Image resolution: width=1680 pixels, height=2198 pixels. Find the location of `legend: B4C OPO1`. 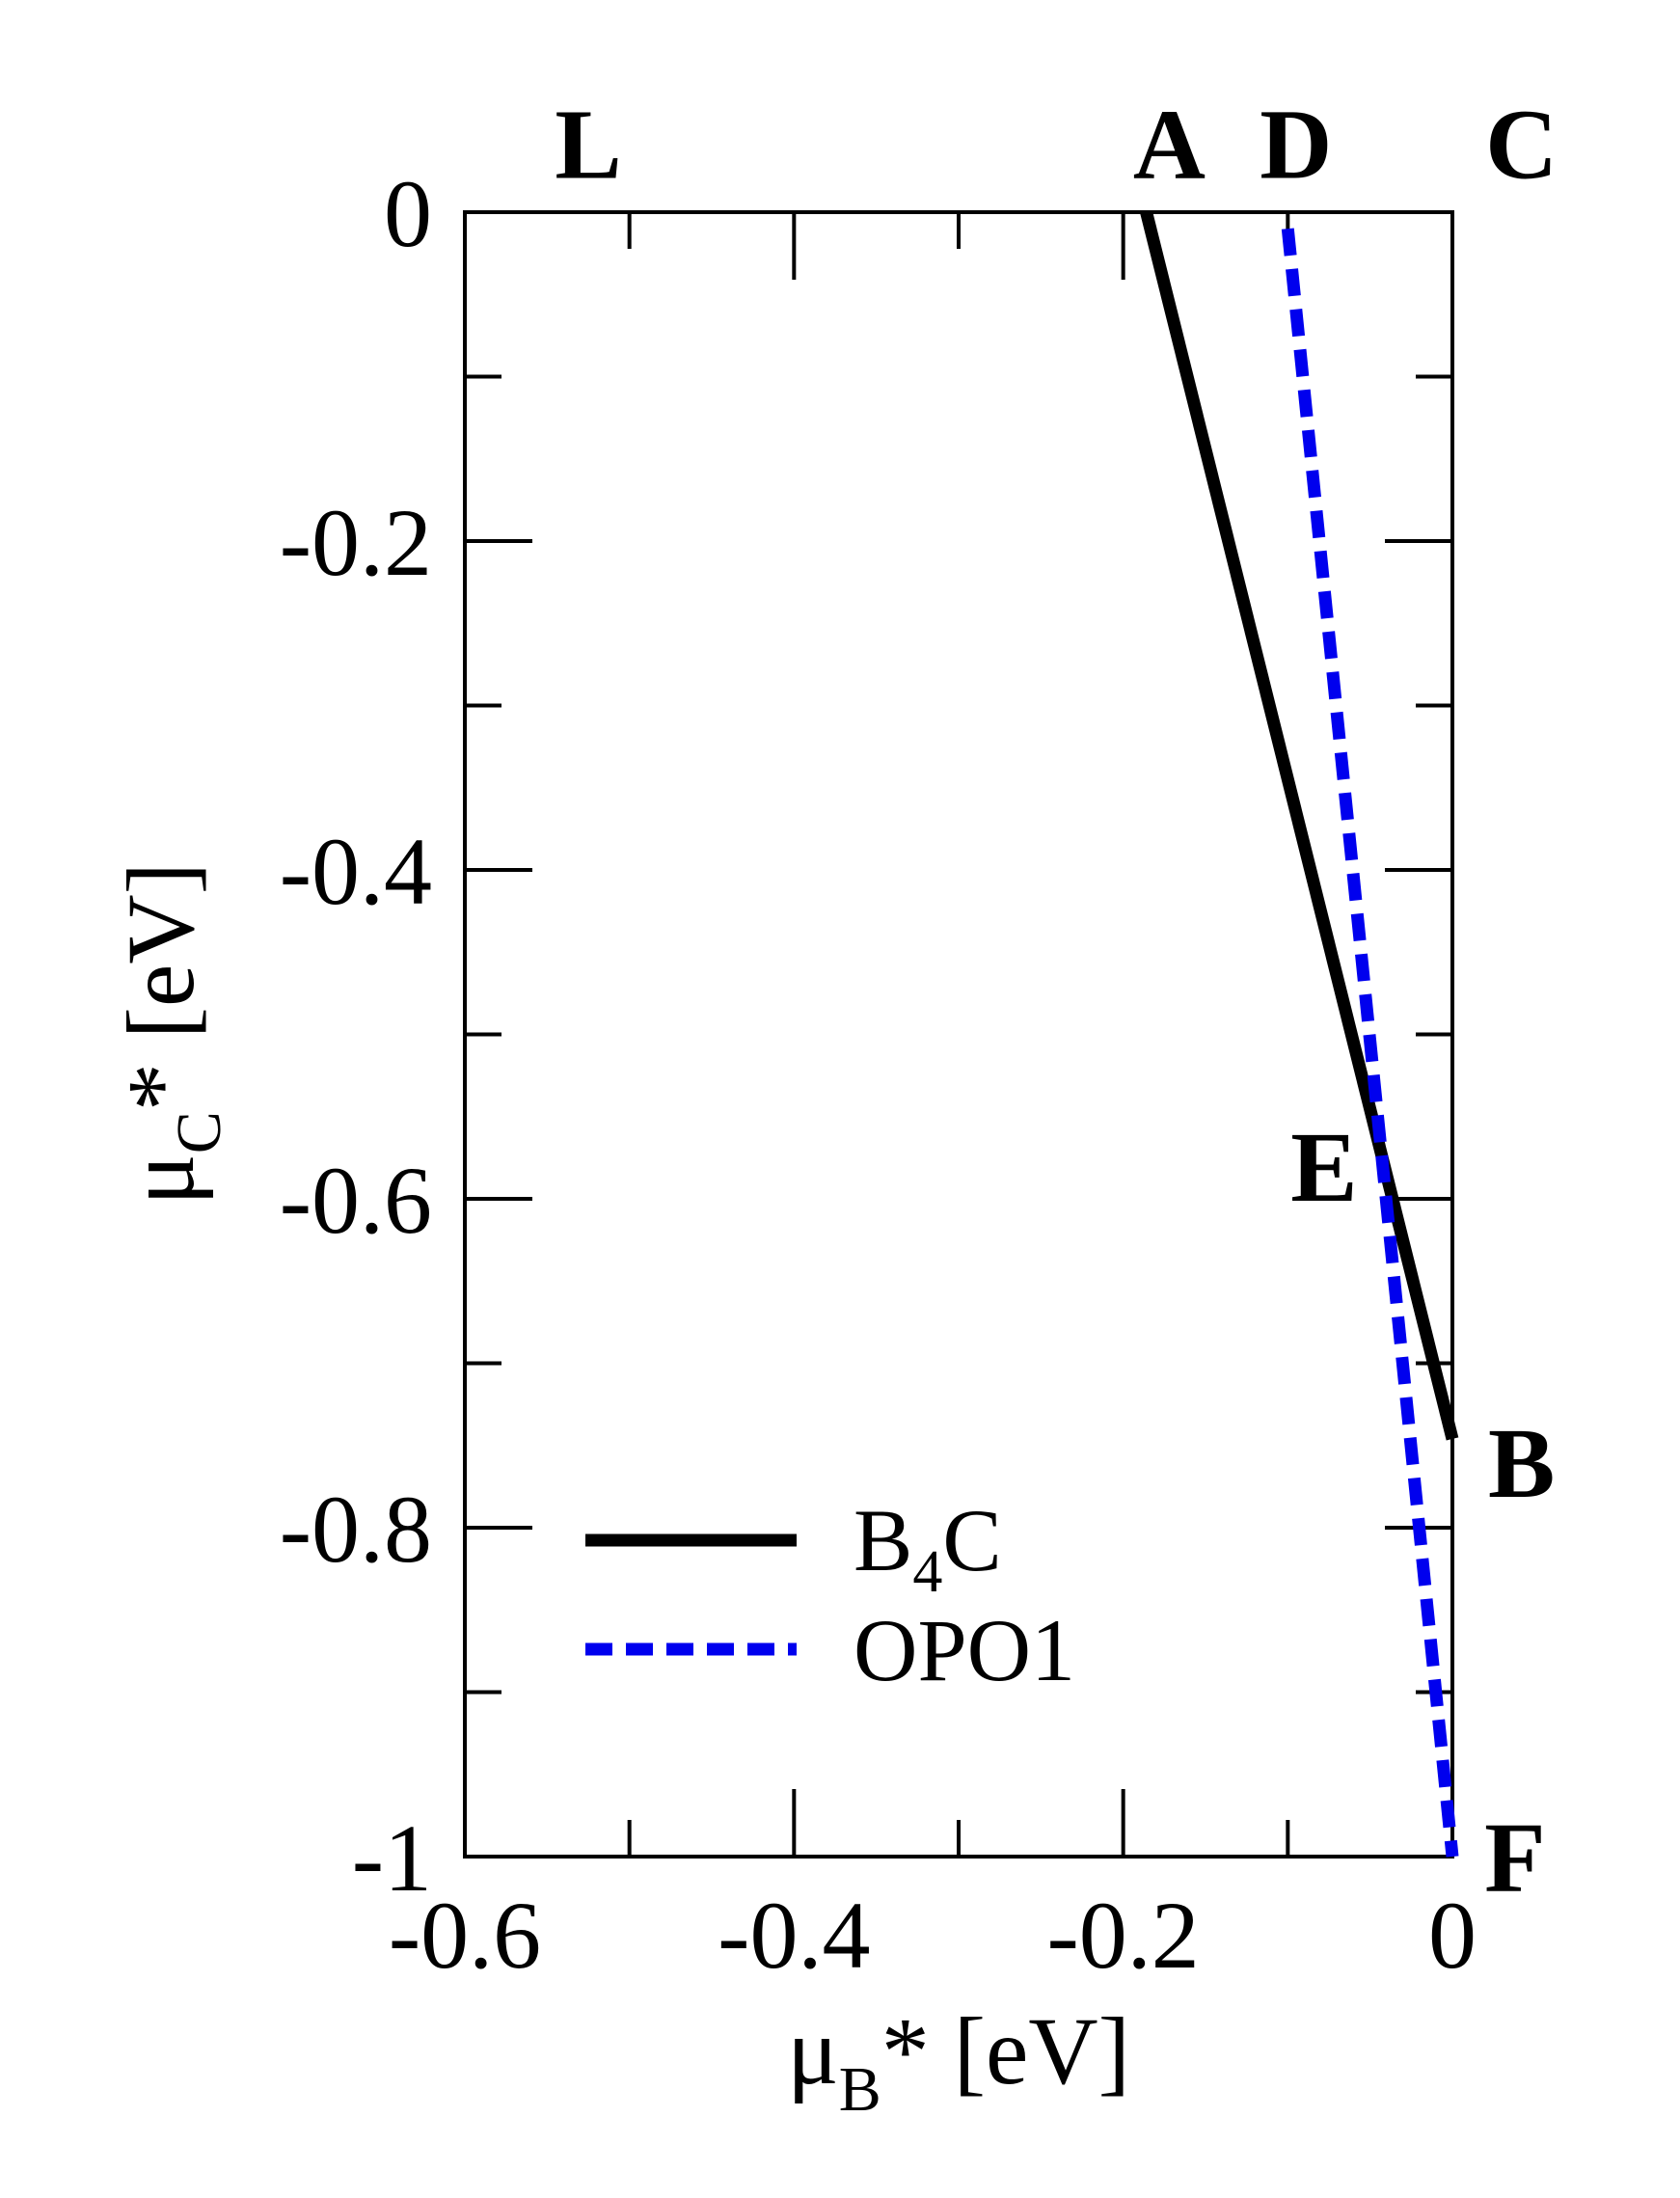

legend: B4C OPO1 is located at coordinates (830, 1595).